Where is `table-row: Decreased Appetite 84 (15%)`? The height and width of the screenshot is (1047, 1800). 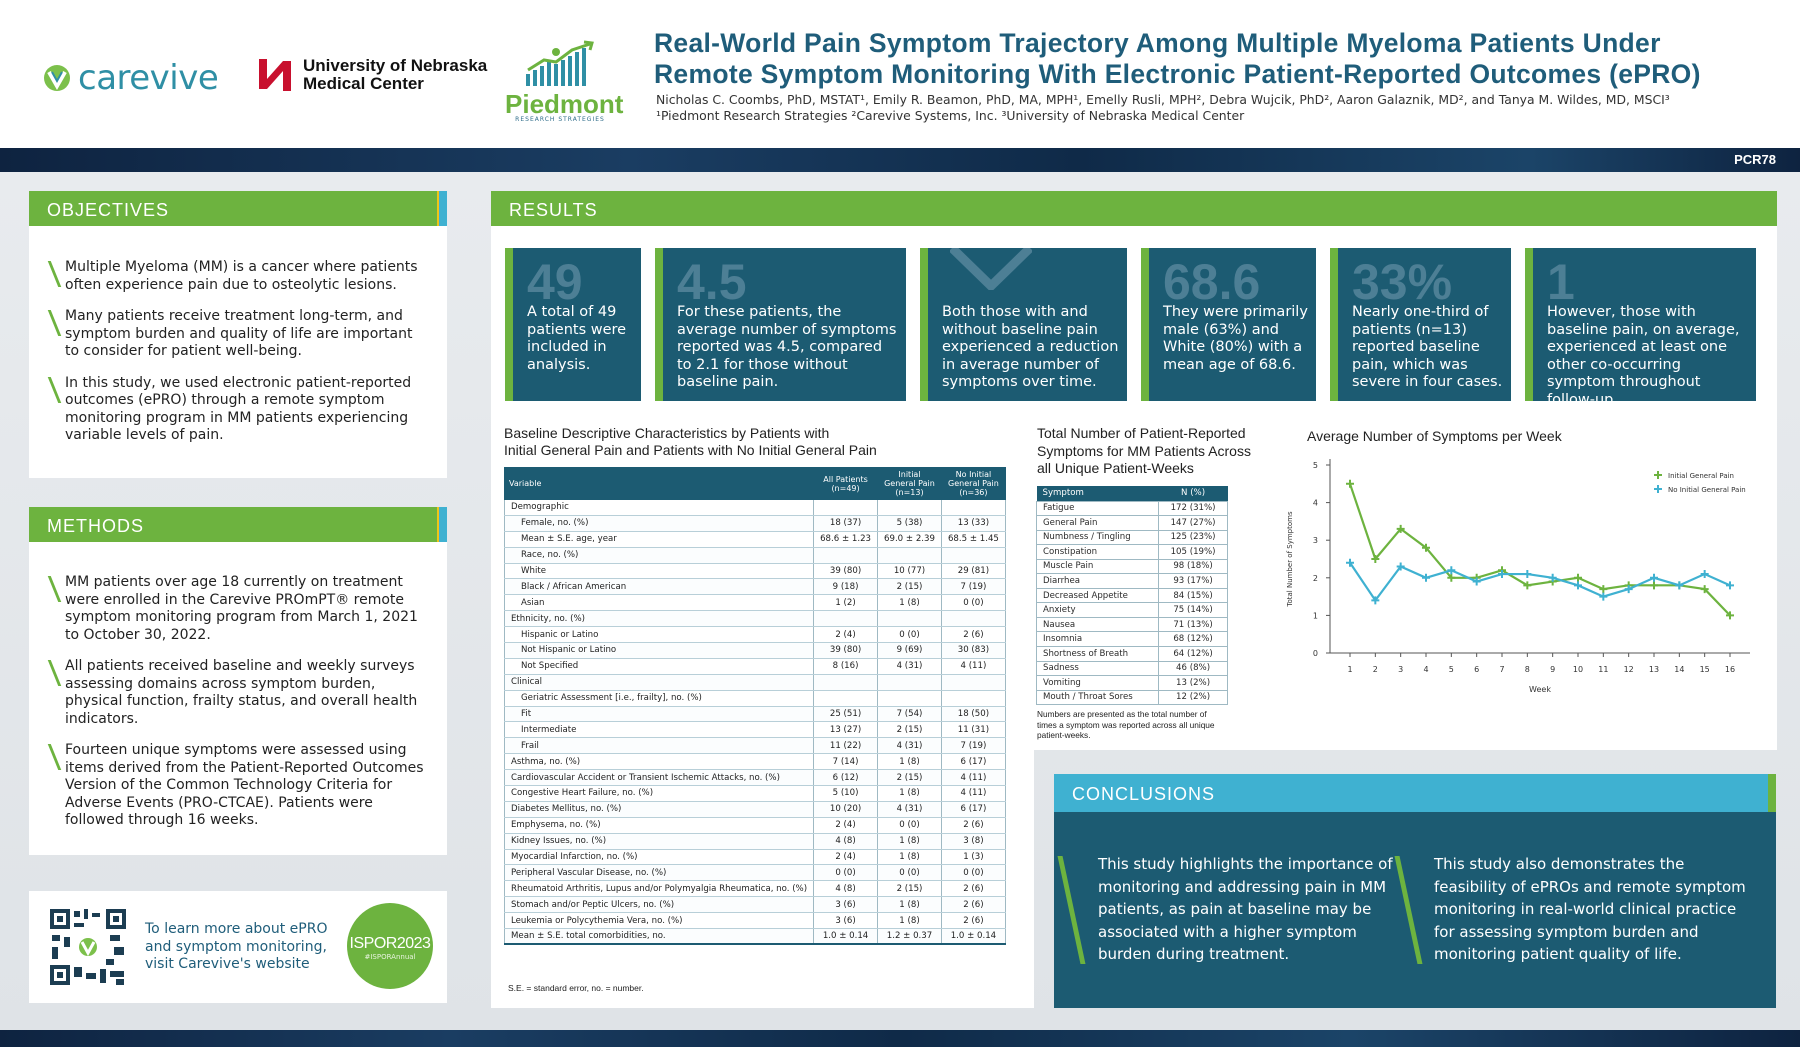 table-row: Decreased Appetite 84 (15%) is located at coordinates (1131, 595).